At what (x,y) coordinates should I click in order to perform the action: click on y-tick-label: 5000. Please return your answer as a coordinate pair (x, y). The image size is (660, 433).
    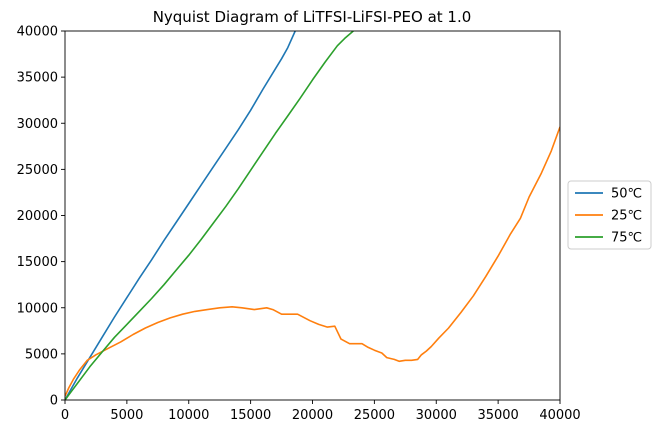
    Looking at the image, I should click on (41, 354).